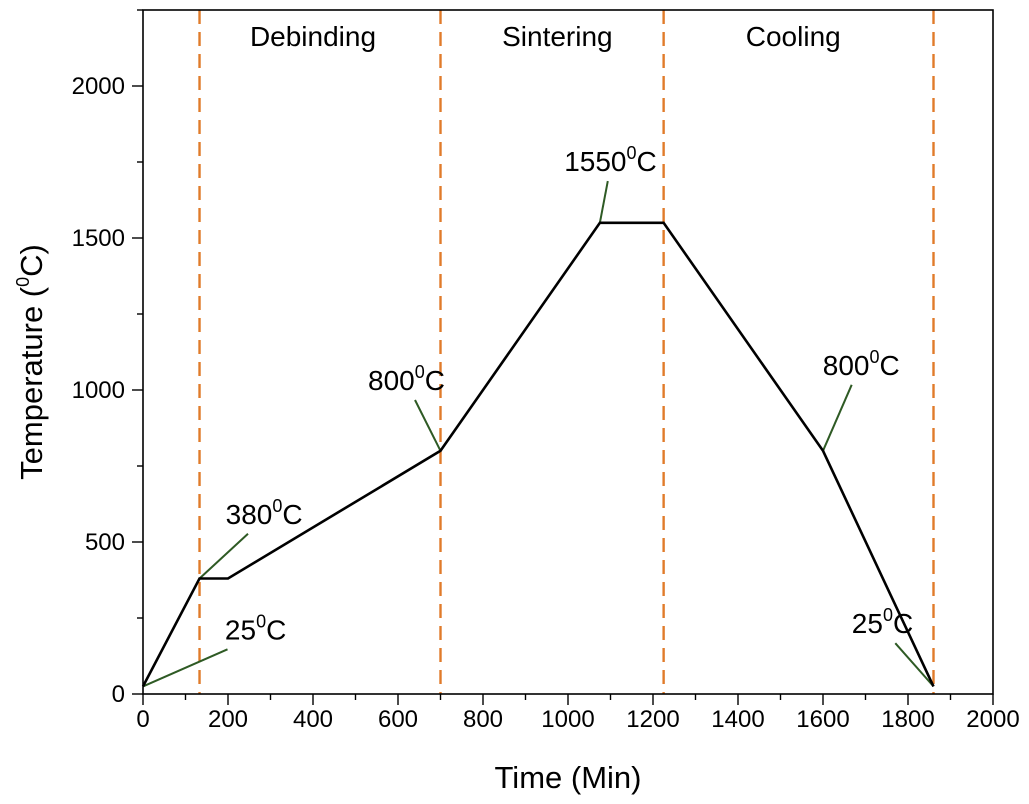 This screenshot has width=1029, height=804. Describe the element at coordinates (483, 719) in the screenshot. I see `x-tick-label: 800` at that location.